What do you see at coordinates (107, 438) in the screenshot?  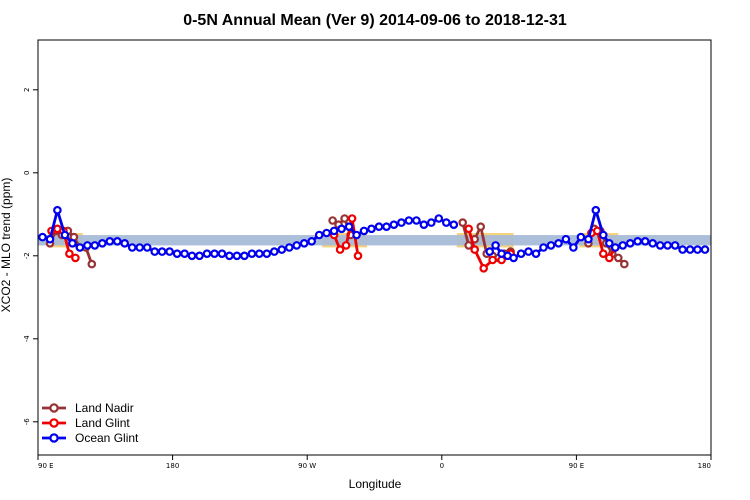 I see `legend-ocean-glint-label: Ocean Glint` at bounding box center [107, 438].